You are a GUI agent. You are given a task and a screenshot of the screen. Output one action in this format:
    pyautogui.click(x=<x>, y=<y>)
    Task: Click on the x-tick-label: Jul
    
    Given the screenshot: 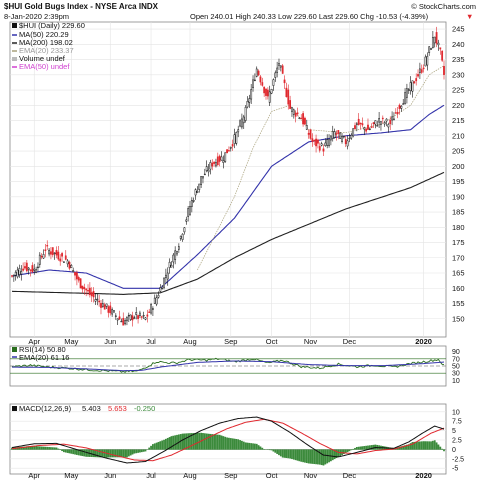 What is the action you would take?
    pyautogui.click(x=151, y=341)
    